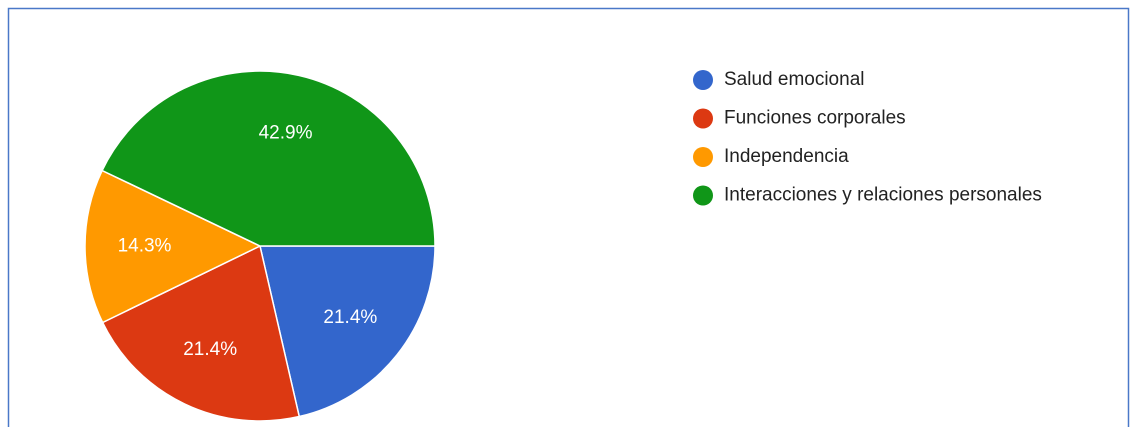 This screenshot has height=427, width=1131. Describe the element at coordinates (883, 195) in the screenshot. I see `legend-label: Interacciones y relaciones personales` at that location.